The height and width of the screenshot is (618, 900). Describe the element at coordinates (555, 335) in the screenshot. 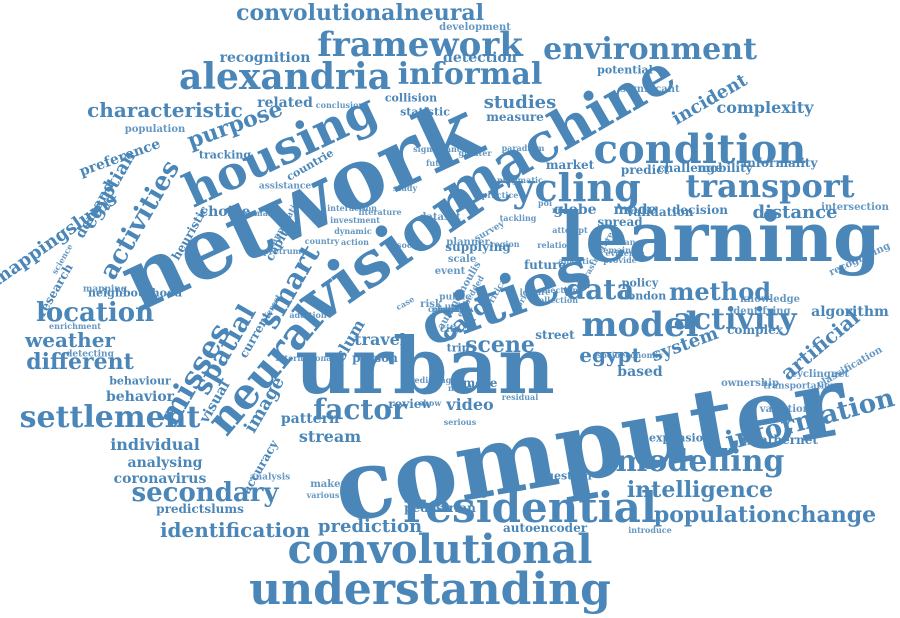

I see `cloud-word: street` at that location.